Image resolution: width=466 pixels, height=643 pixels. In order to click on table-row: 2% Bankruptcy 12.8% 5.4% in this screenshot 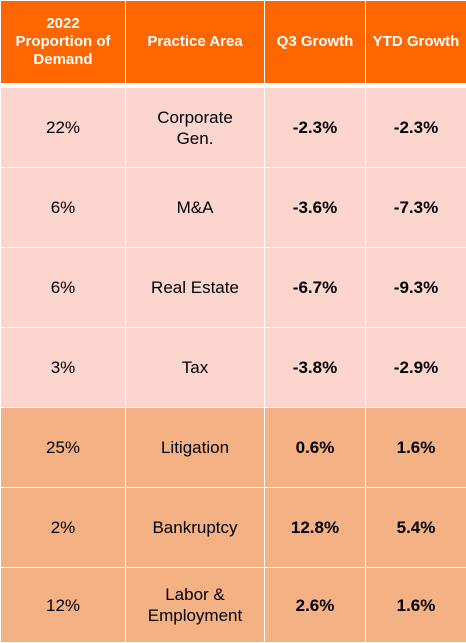, I will do `click(233, 528)`.